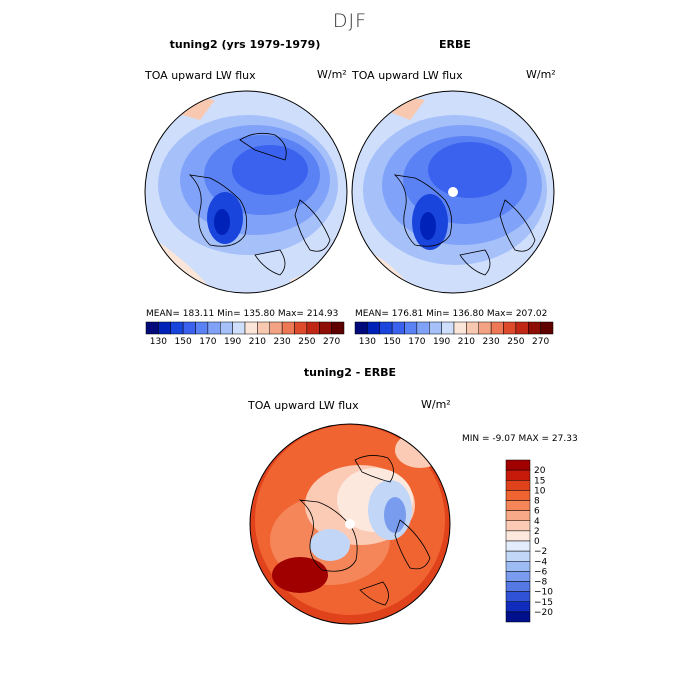 This screenshot has height=700, width=700. What do you see at coordinates (200, 75) in the screenshot?
I see `left-variable-label: TOA upward LW flux` at bounding box center [200, 75].